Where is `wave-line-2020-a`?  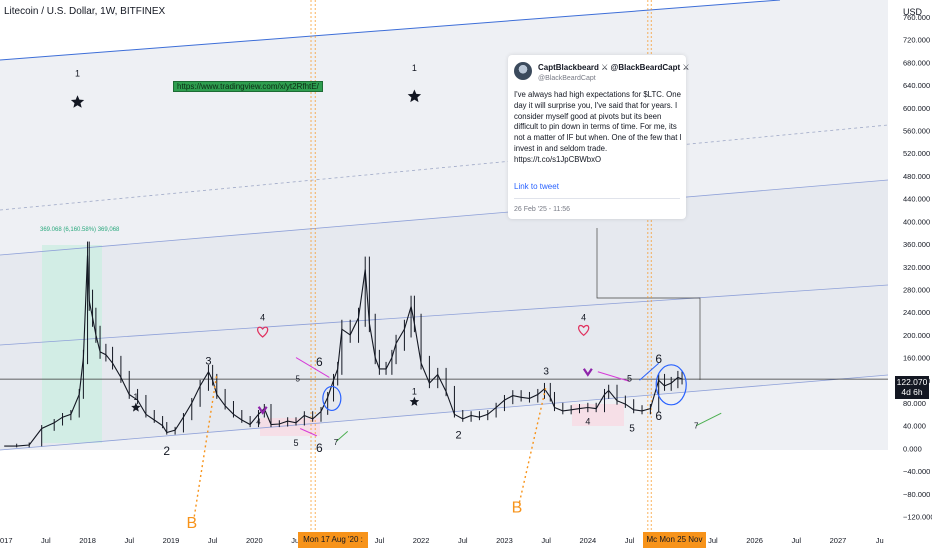 wave-line-2020-a is located at coordinates (312, 367).